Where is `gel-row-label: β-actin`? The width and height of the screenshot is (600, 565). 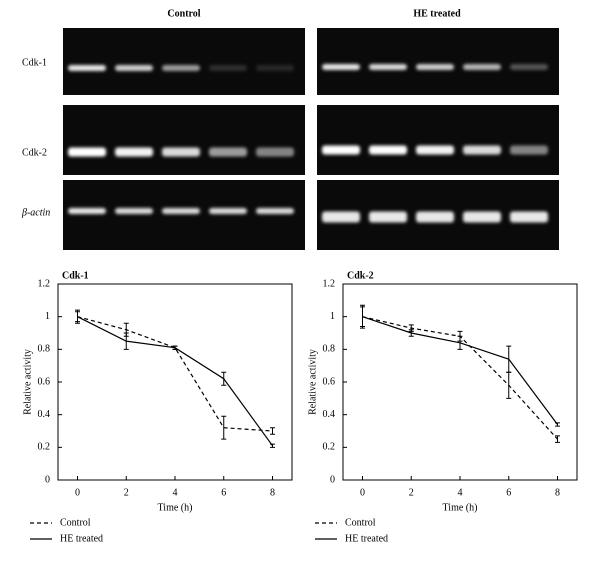
gel-row-label: β-actin is located at coordinates (35, 212).